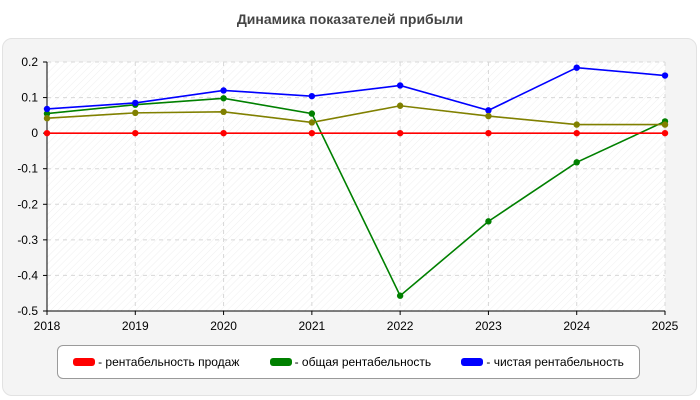 Image resolution: width=700 pixels, height=400 pixels. Describe the element at coordinates (488, 326) in the screenshot. I see `x-tick-label-5: 2023` at that location.